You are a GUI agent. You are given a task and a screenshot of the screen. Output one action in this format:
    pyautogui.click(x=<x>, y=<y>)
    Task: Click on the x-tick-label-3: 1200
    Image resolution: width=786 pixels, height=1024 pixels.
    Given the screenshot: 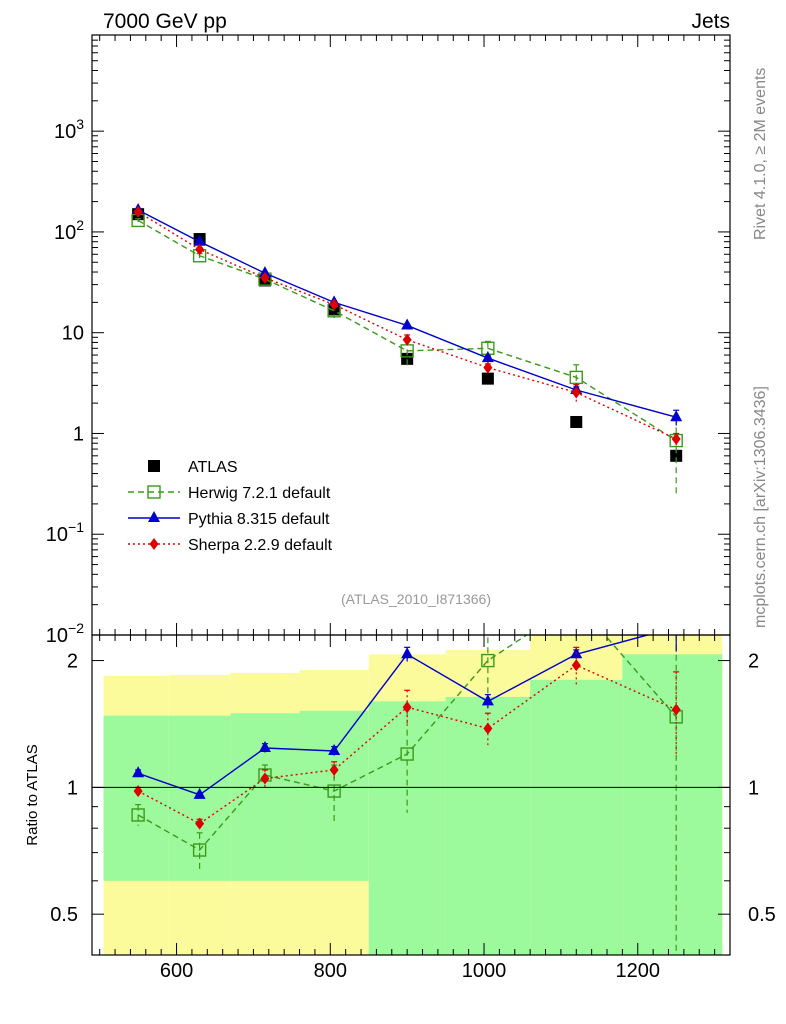 What is the action you would take?
    pyautogui.click(x=638, y=971)
    